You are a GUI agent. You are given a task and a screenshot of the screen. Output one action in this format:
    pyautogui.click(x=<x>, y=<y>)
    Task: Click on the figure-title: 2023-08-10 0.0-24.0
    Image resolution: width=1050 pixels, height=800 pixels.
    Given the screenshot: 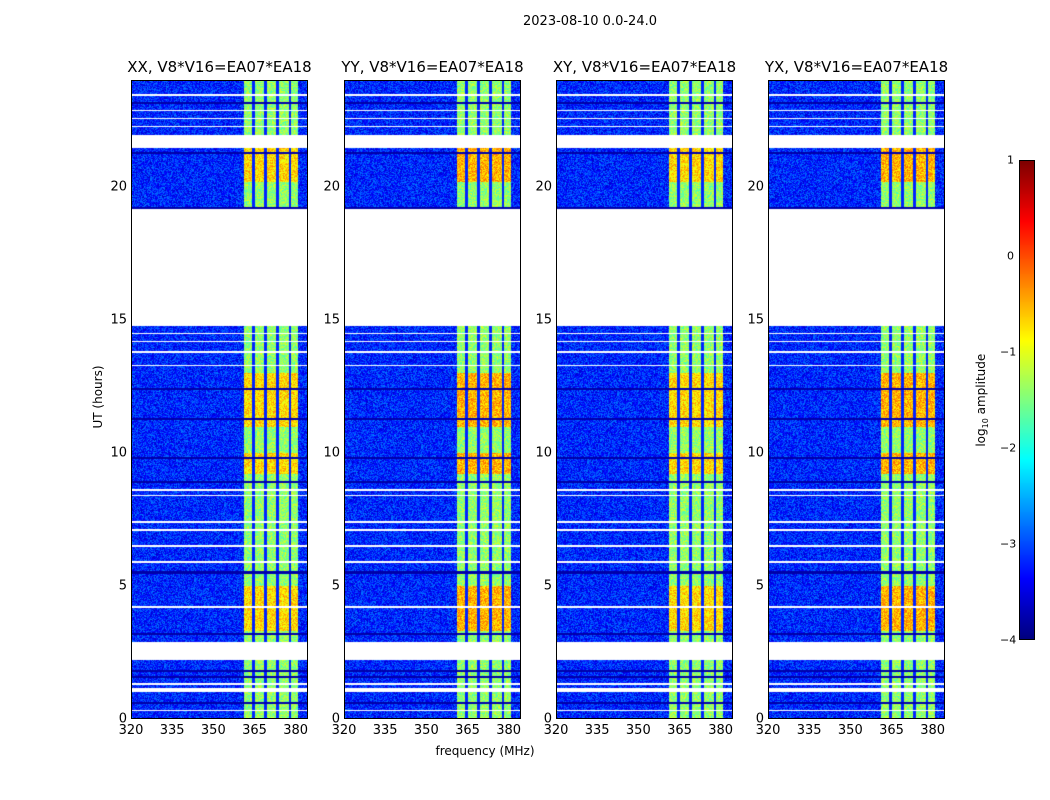 What is the action you would take?
    pyautogui.click(x=590, y=21)
    